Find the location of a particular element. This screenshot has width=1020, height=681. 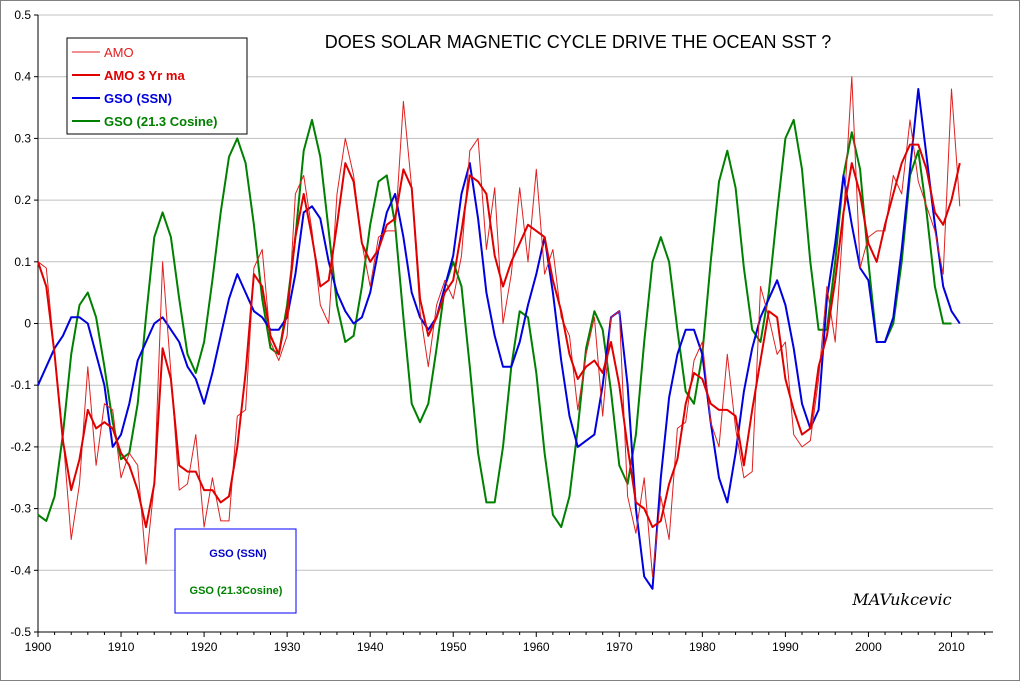

x-tick-label: 1930 is located at coordinates (287, 647).